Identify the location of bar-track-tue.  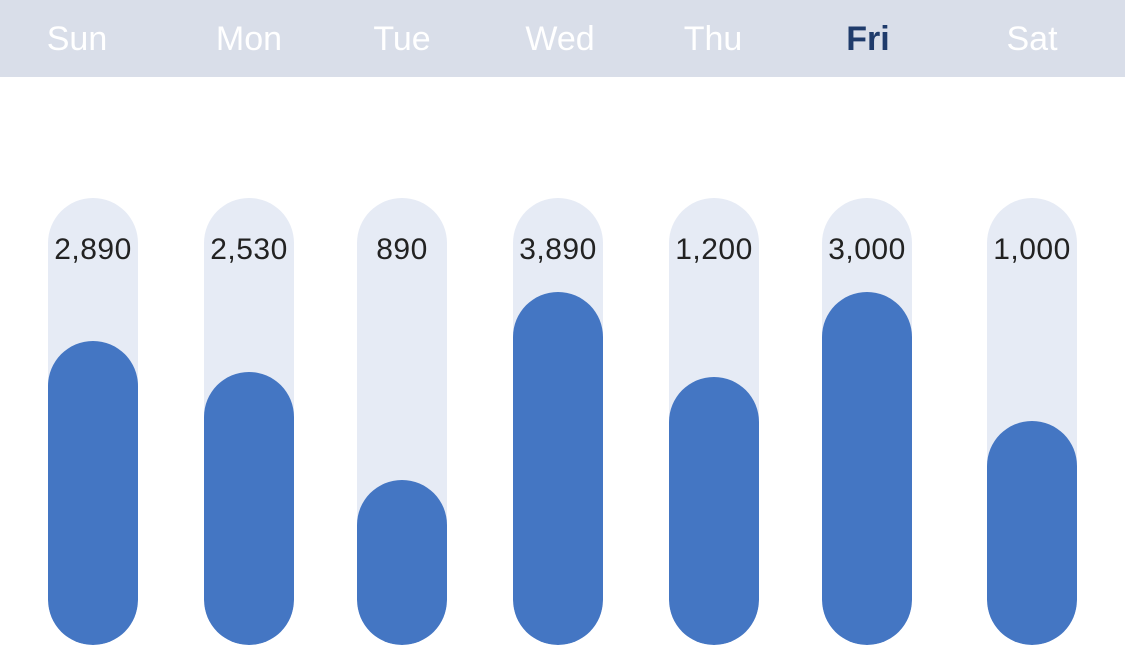
(402, 421).